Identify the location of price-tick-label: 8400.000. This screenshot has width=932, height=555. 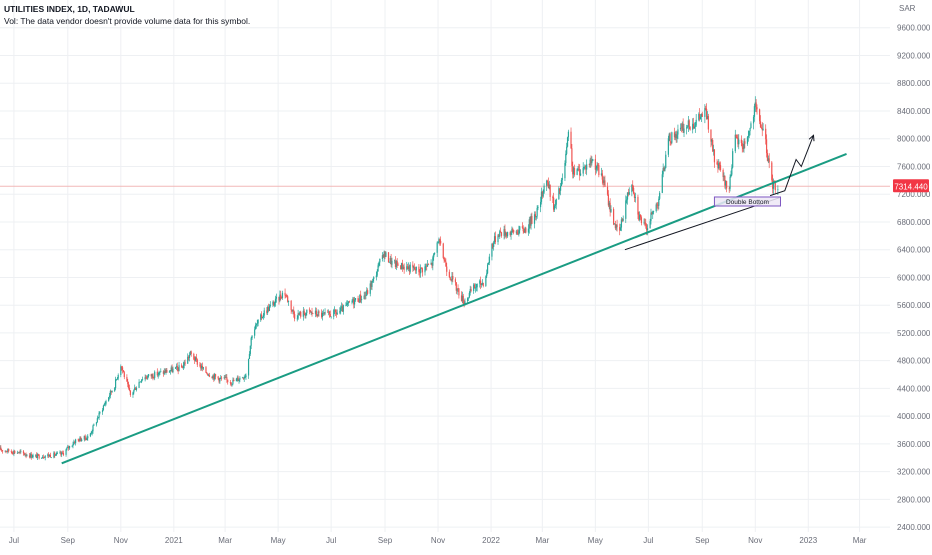
(914, 111).